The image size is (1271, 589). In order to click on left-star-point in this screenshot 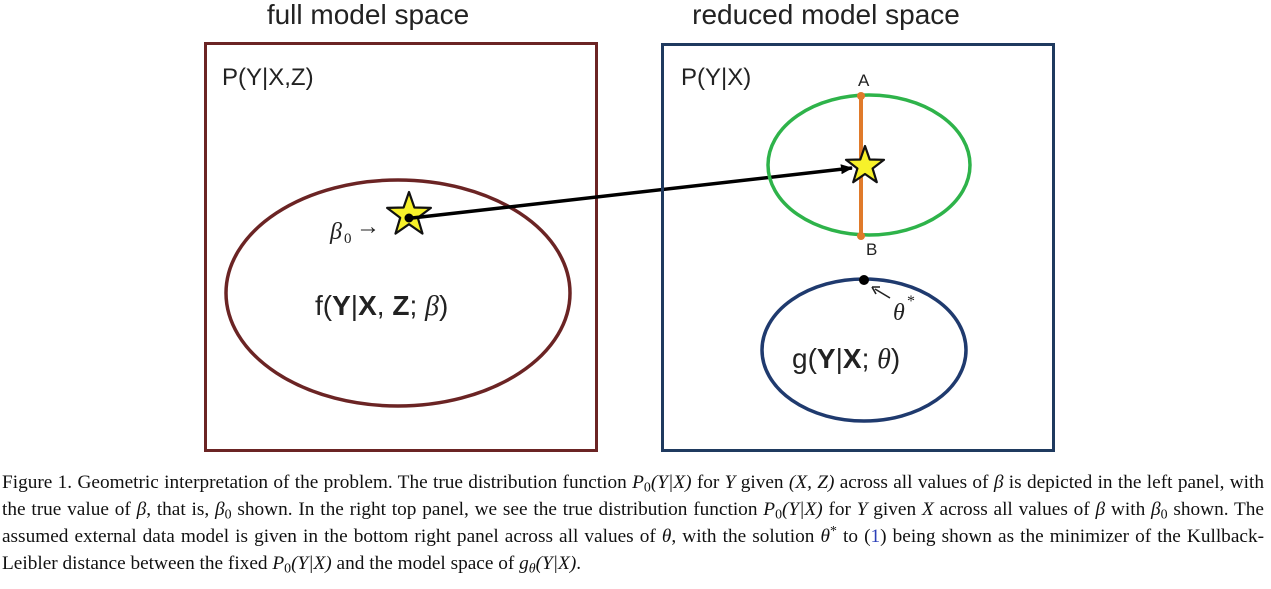, I will do `click(409, 218)`.